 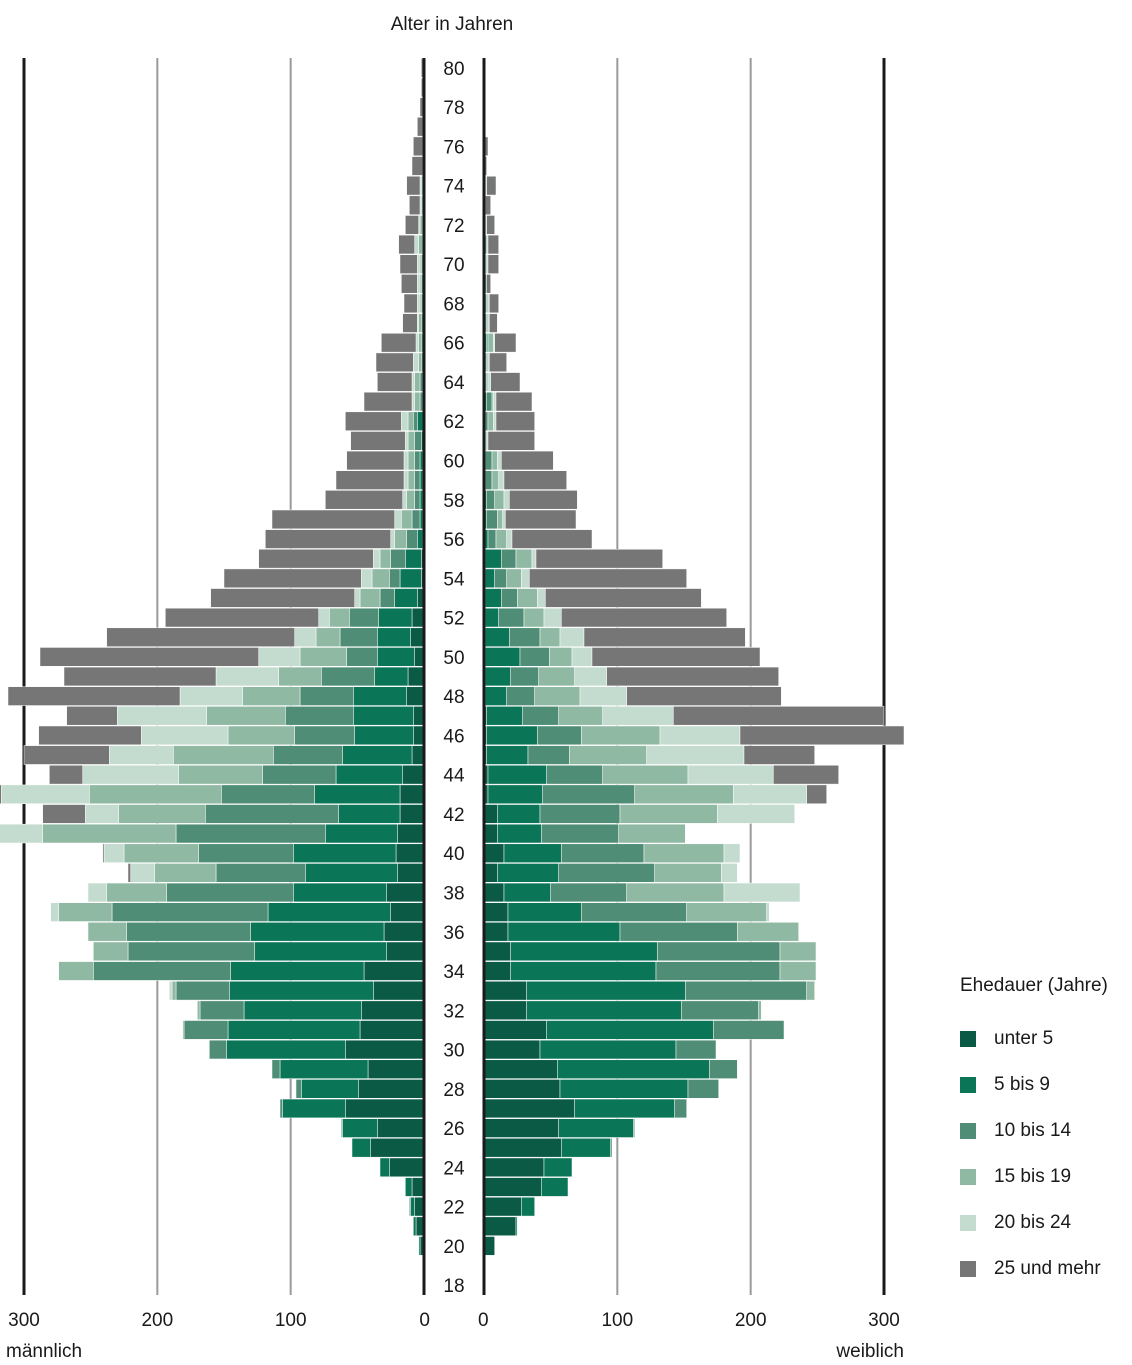 What do you see at coordinates (453, 265) in the screenshot?
I see `age-tick-70: 70` at bounding box center [453, 265].